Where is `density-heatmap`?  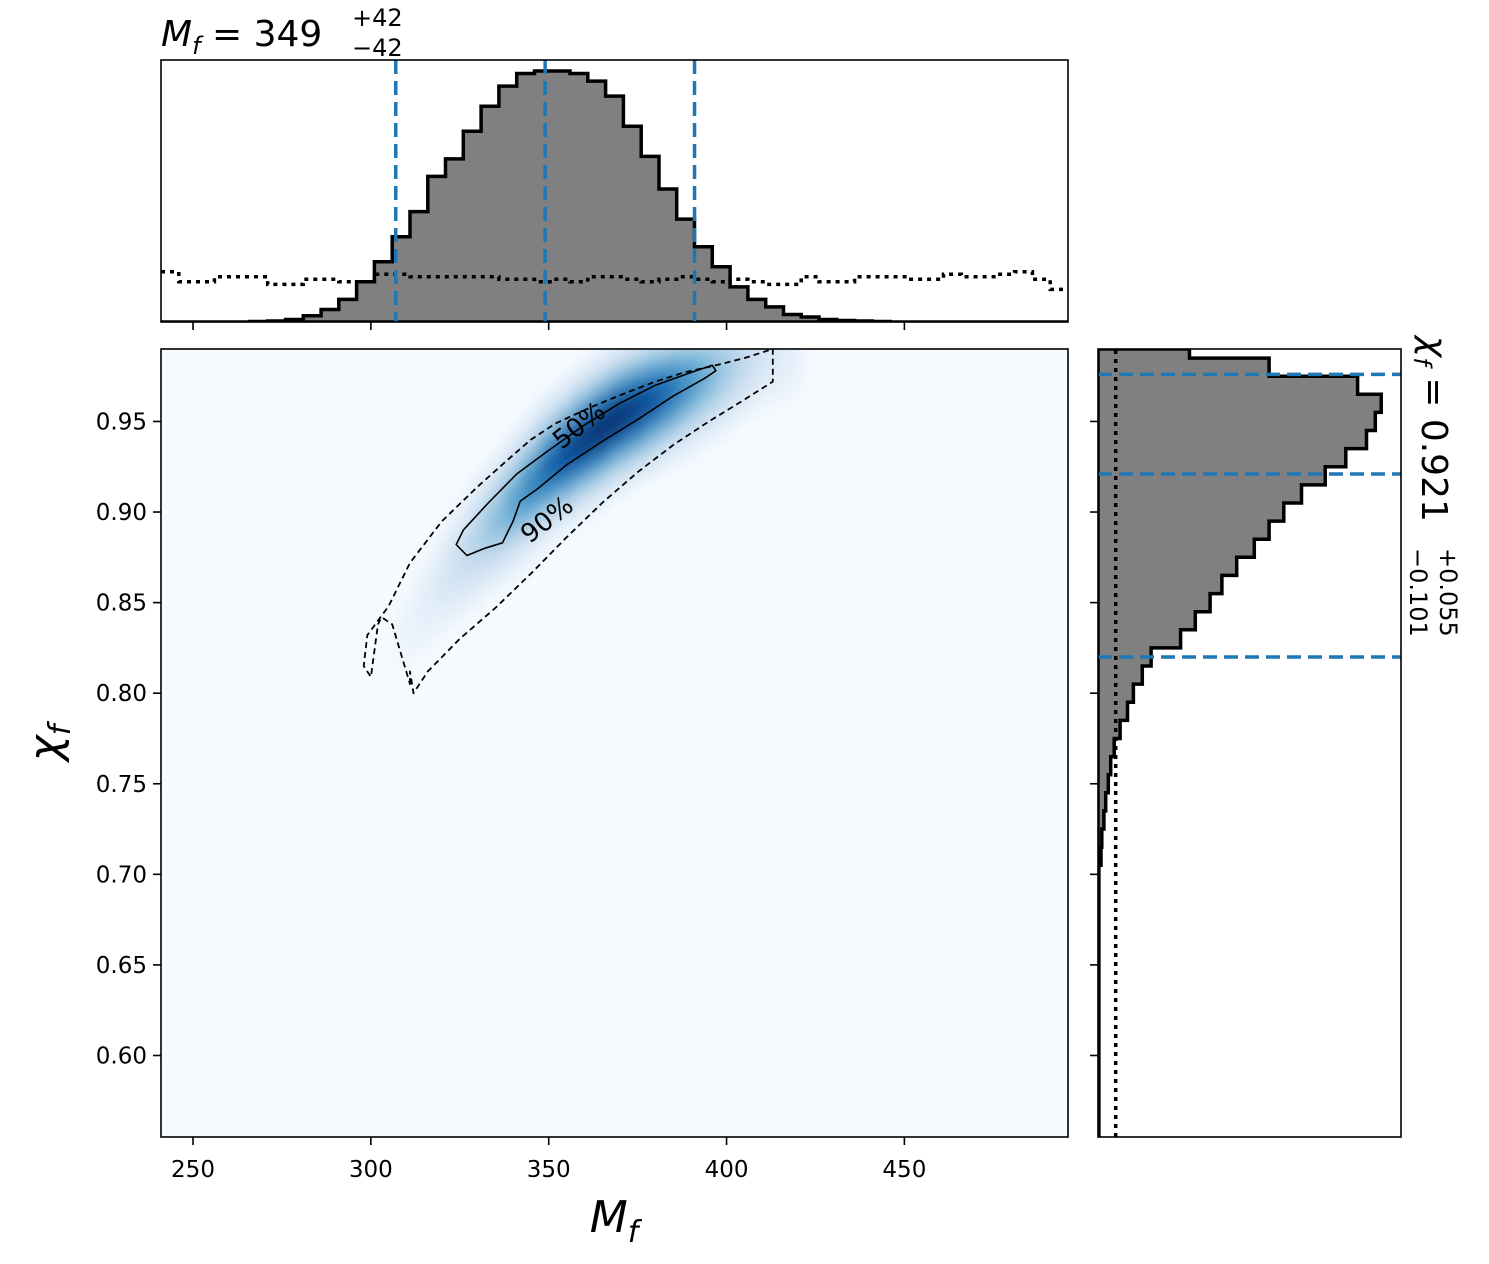 density-heatmap is located at coordinates (600, 496).